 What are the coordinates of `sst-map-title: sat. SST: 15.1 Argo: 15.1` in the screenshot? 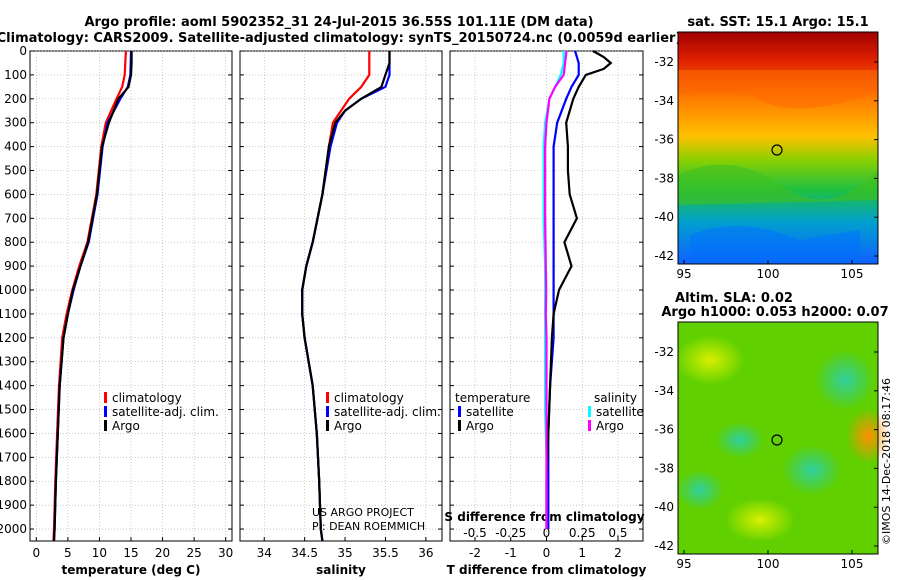 It's located at (777, 22).